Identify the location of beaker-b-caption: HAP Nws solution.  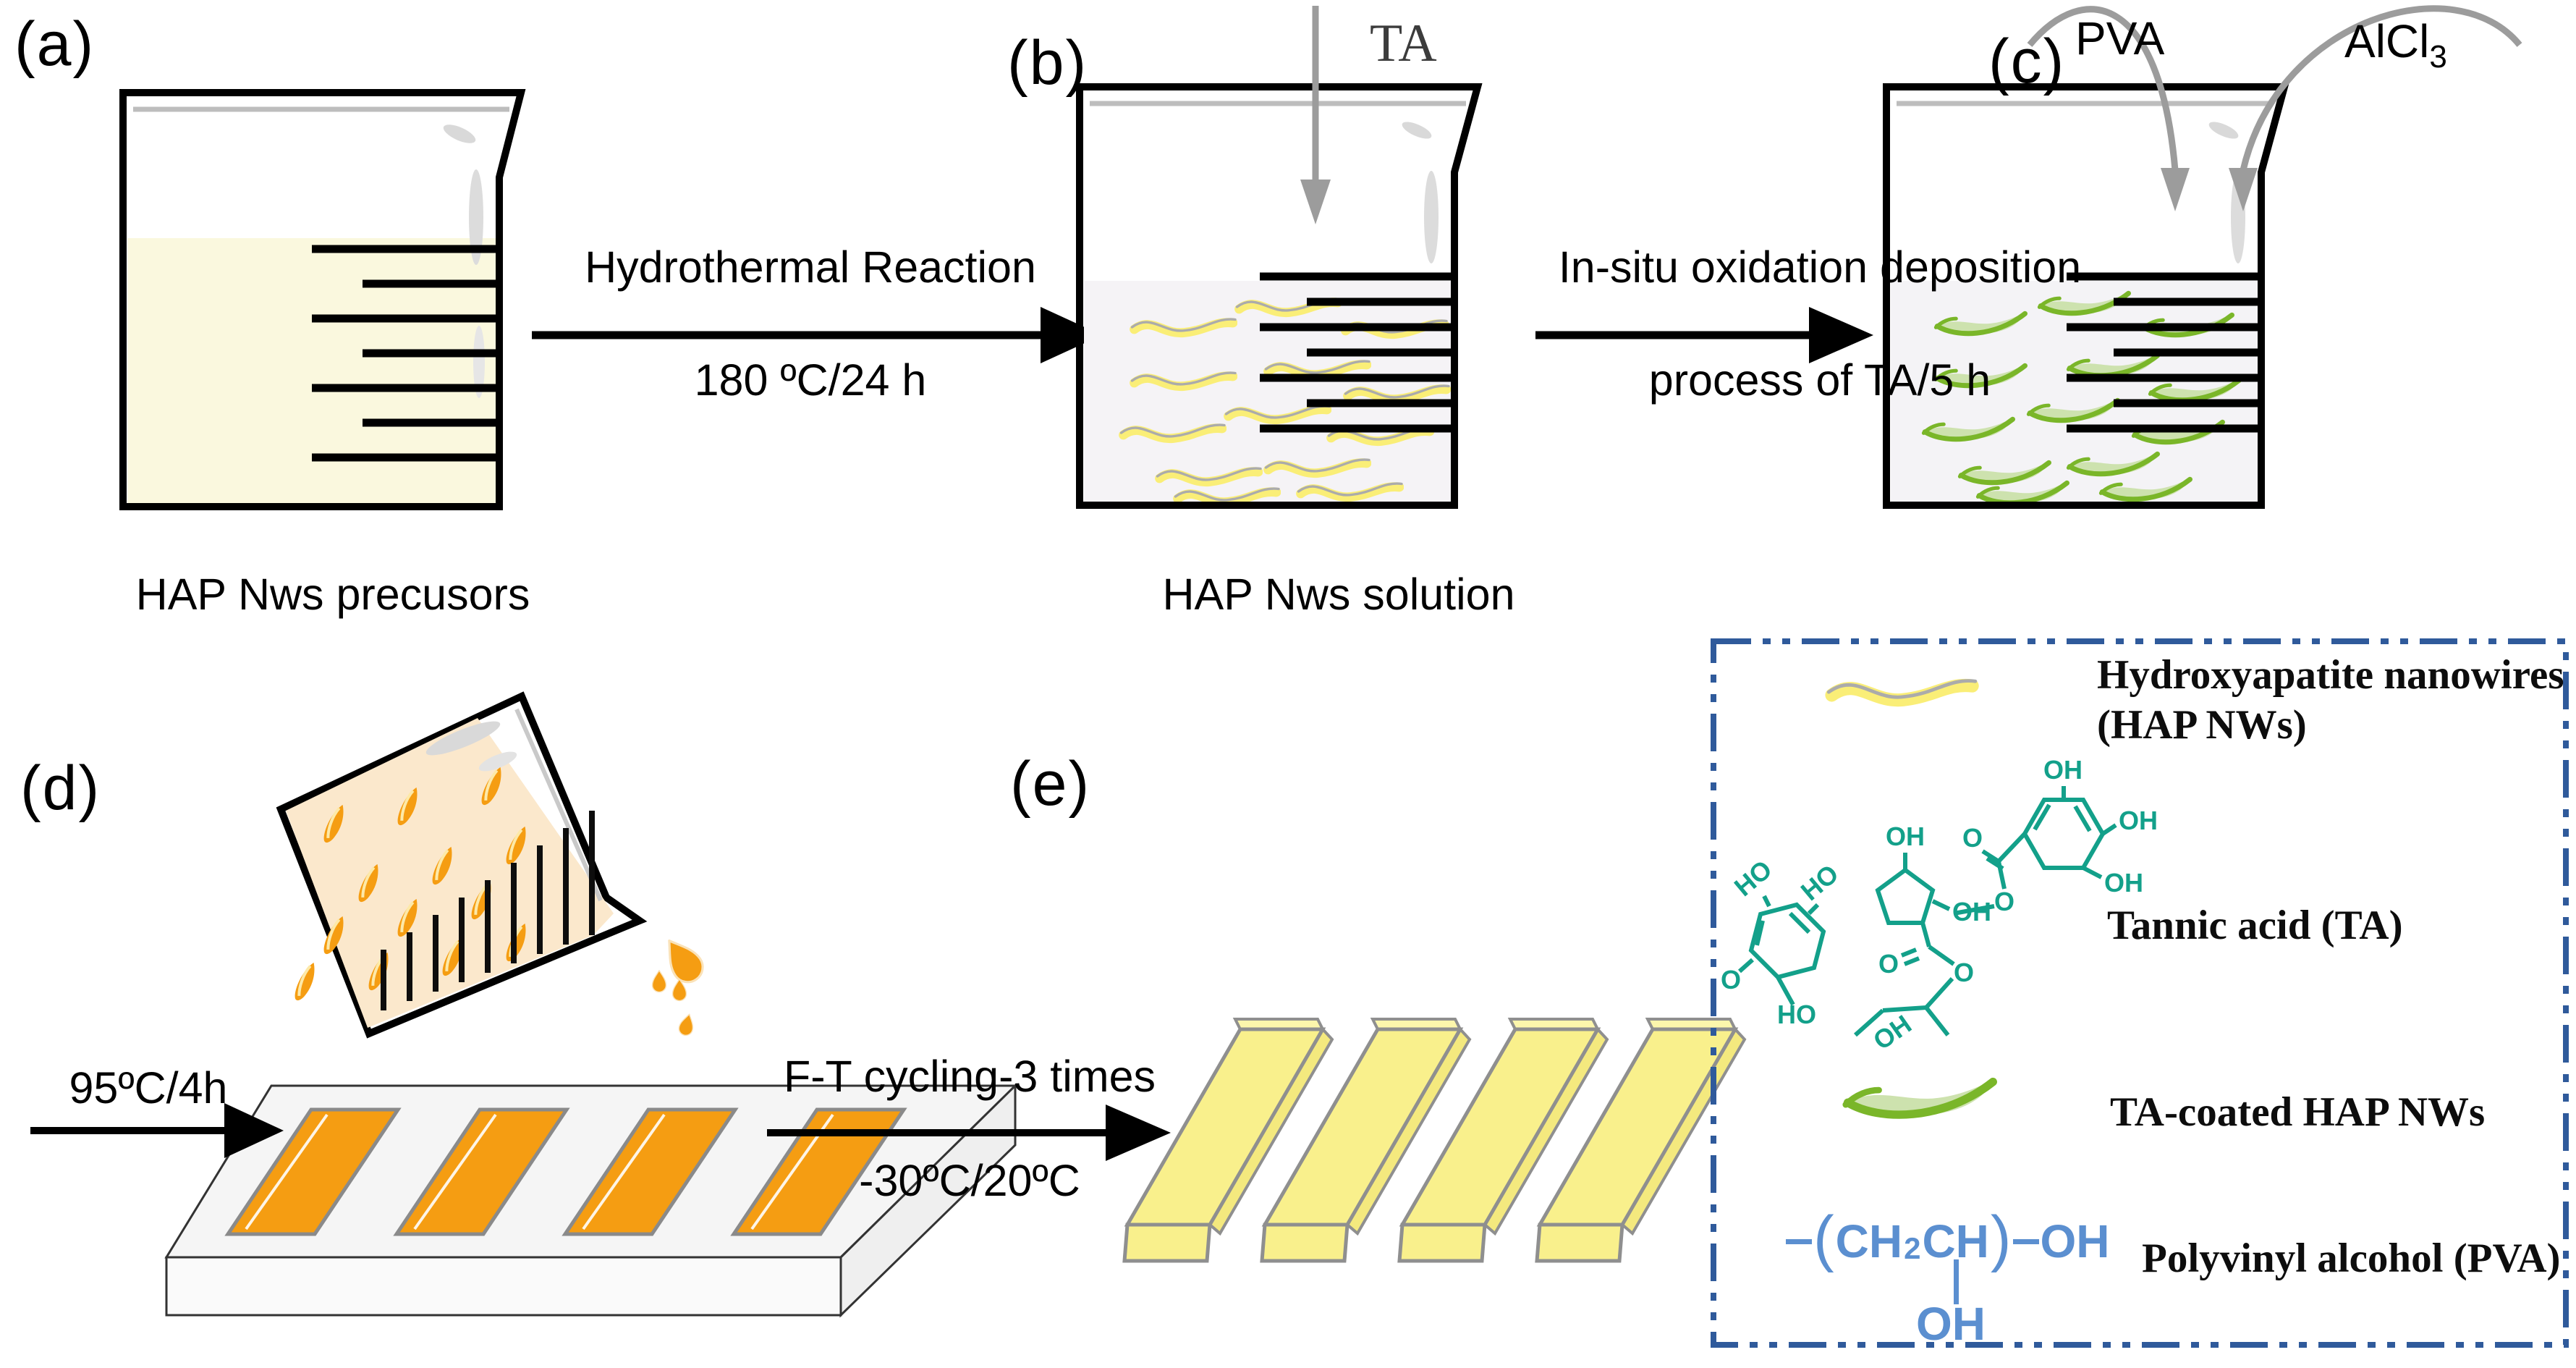
(1338, 594).